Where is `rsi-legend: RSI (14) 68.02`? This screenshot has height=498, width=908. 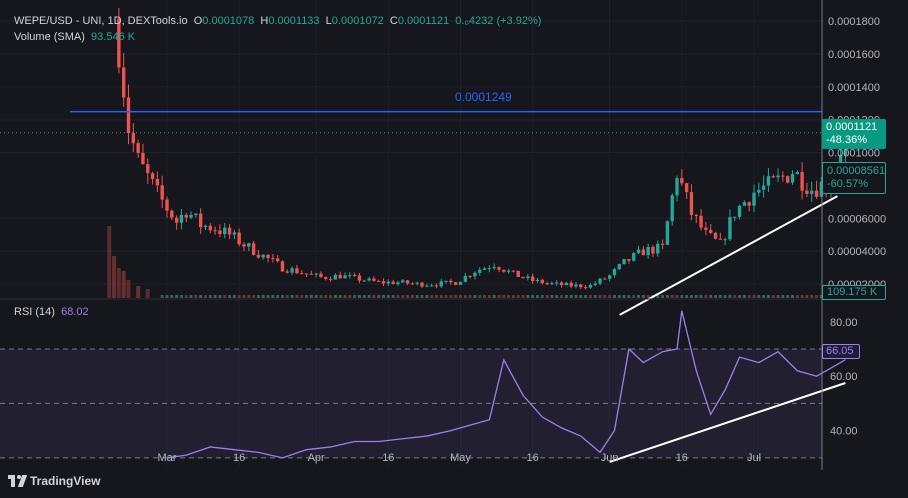 rsi-legend: RSI (14) 68.02 is located at coordinates (51, 312).